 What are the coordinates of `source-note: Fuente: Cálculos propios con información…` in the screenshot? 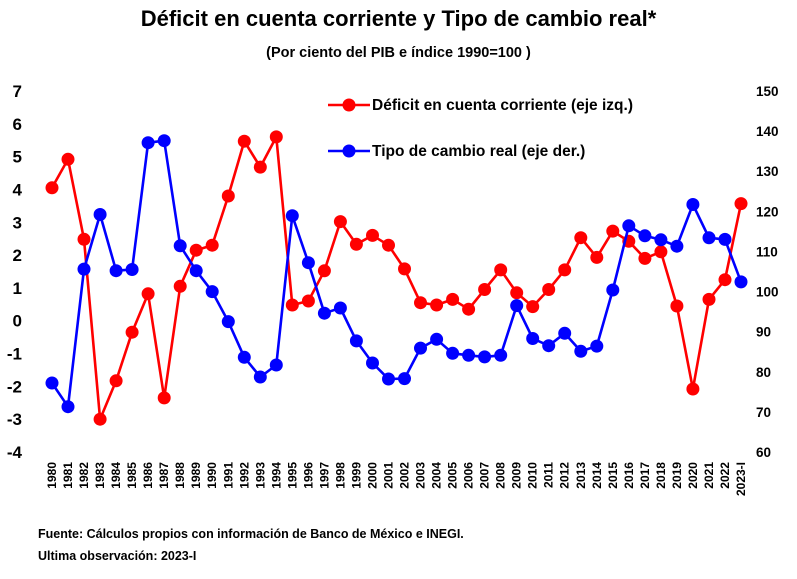 It's located at (251, 534).